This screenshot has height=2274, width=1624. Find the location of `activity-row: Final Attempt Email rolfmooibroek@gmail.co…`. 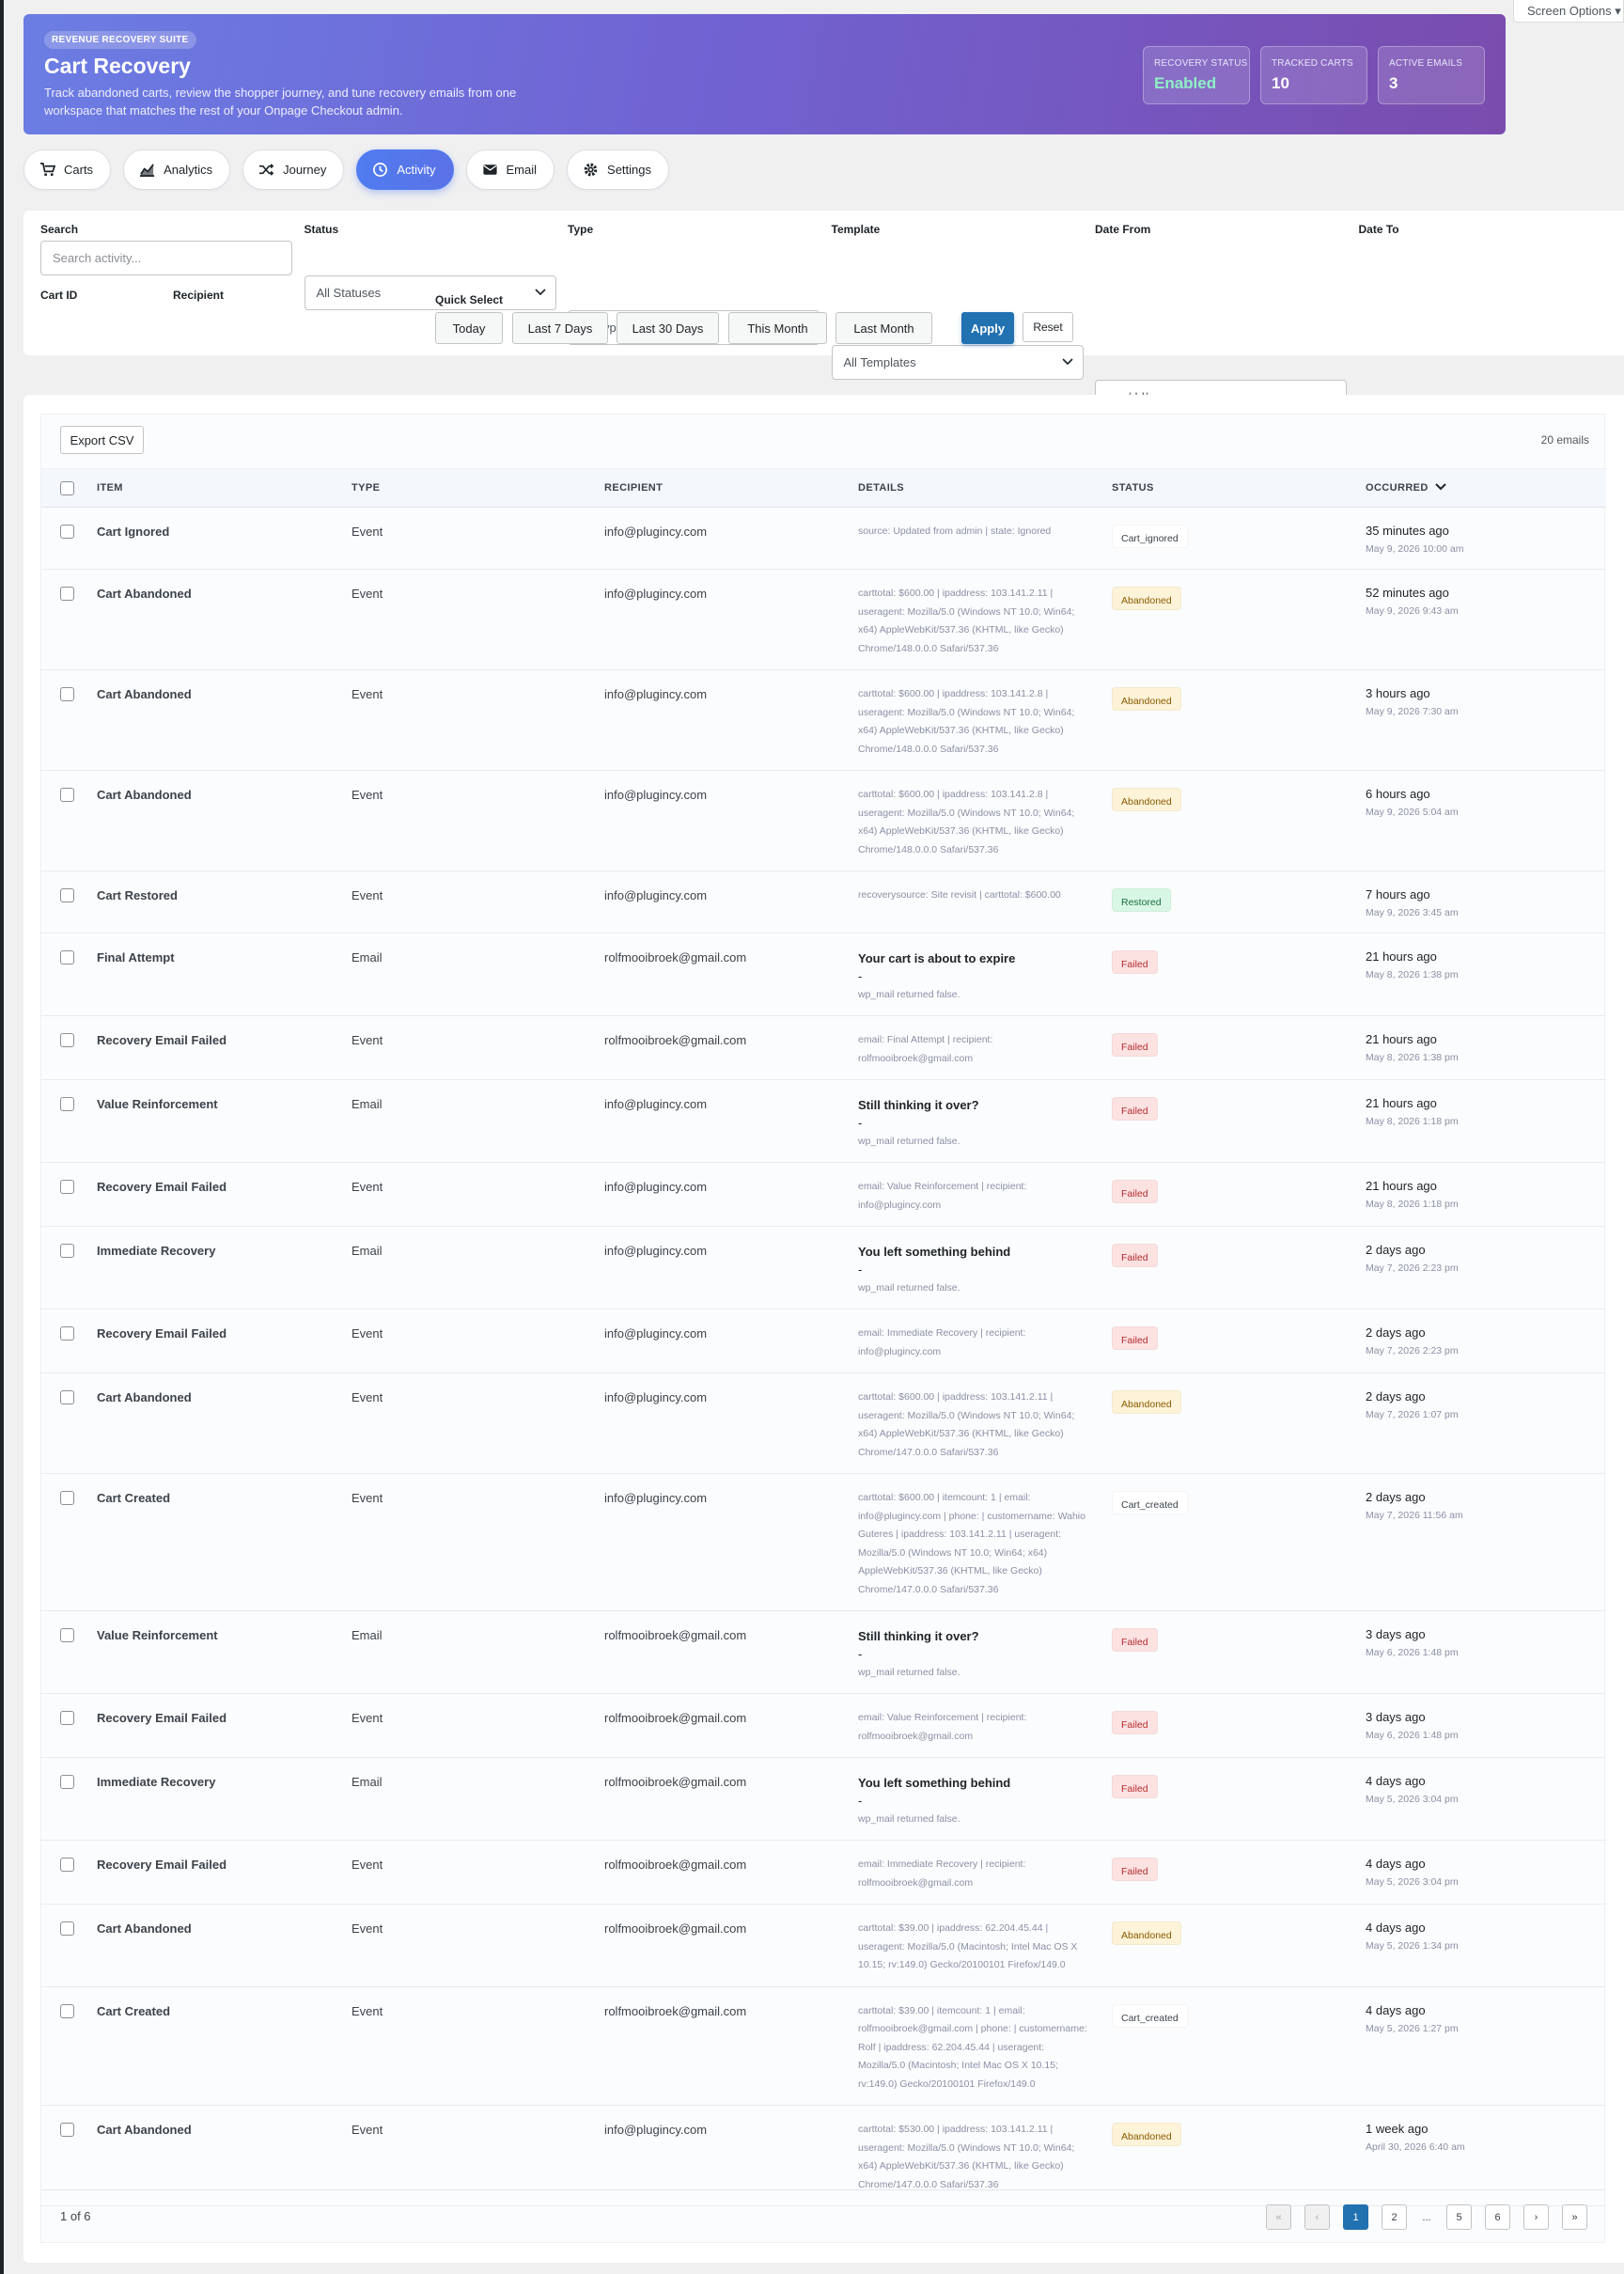

activity-row: Final Attempt Email rolfmooibroek@gmail.co… is located at coordinates (823, 975).